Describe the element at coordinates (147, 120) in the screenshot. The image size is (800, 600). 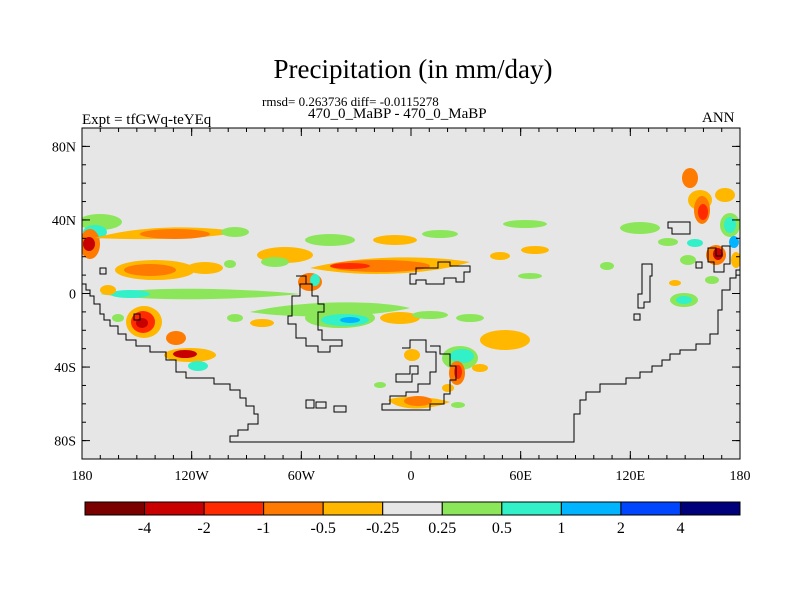
I see `expt-label: Expt = tfGWq-teYEq` at that location.